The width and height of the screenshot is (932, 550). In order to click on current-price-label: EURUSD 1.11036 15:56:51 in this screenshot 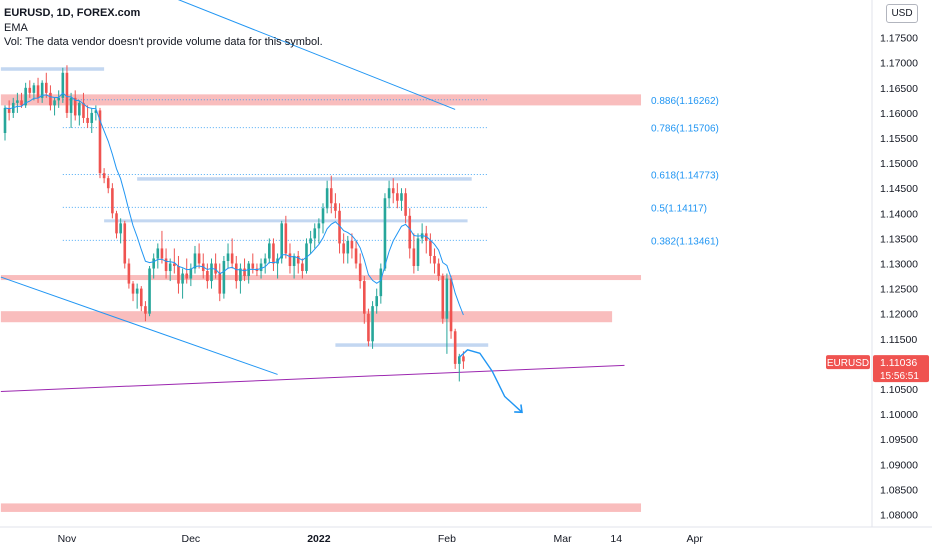, I will do `click(877, 369)`.